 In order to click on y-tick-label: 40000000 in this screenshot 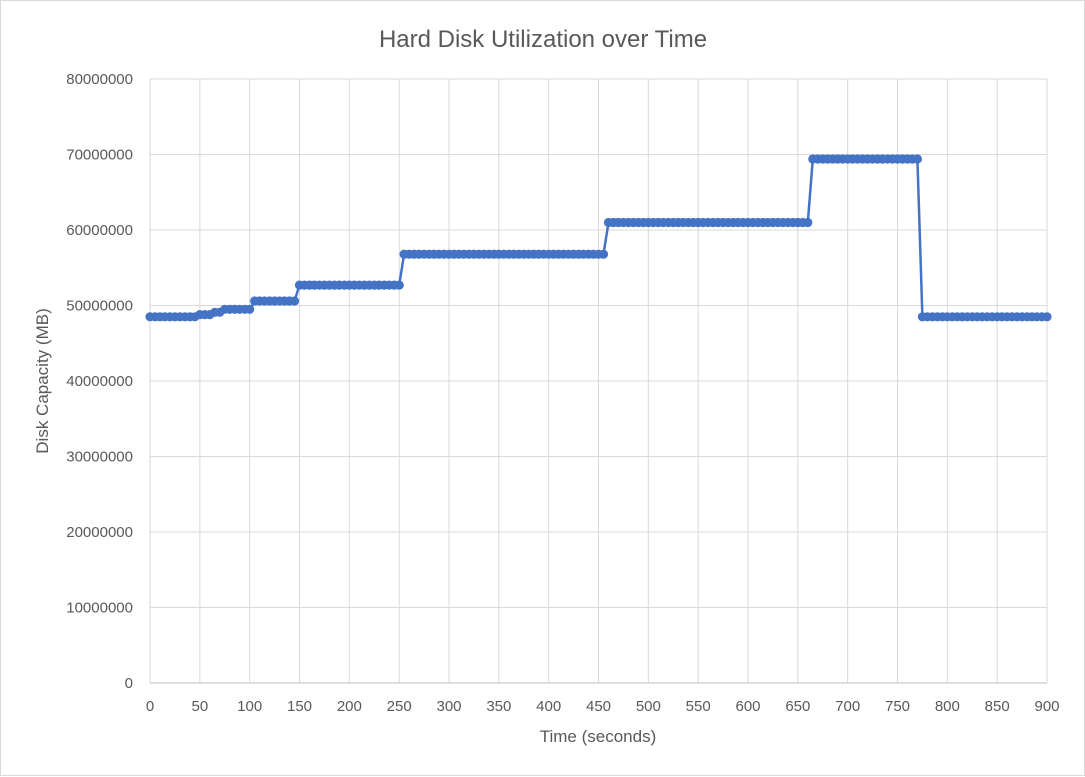, I will do `click(99, 381)`.